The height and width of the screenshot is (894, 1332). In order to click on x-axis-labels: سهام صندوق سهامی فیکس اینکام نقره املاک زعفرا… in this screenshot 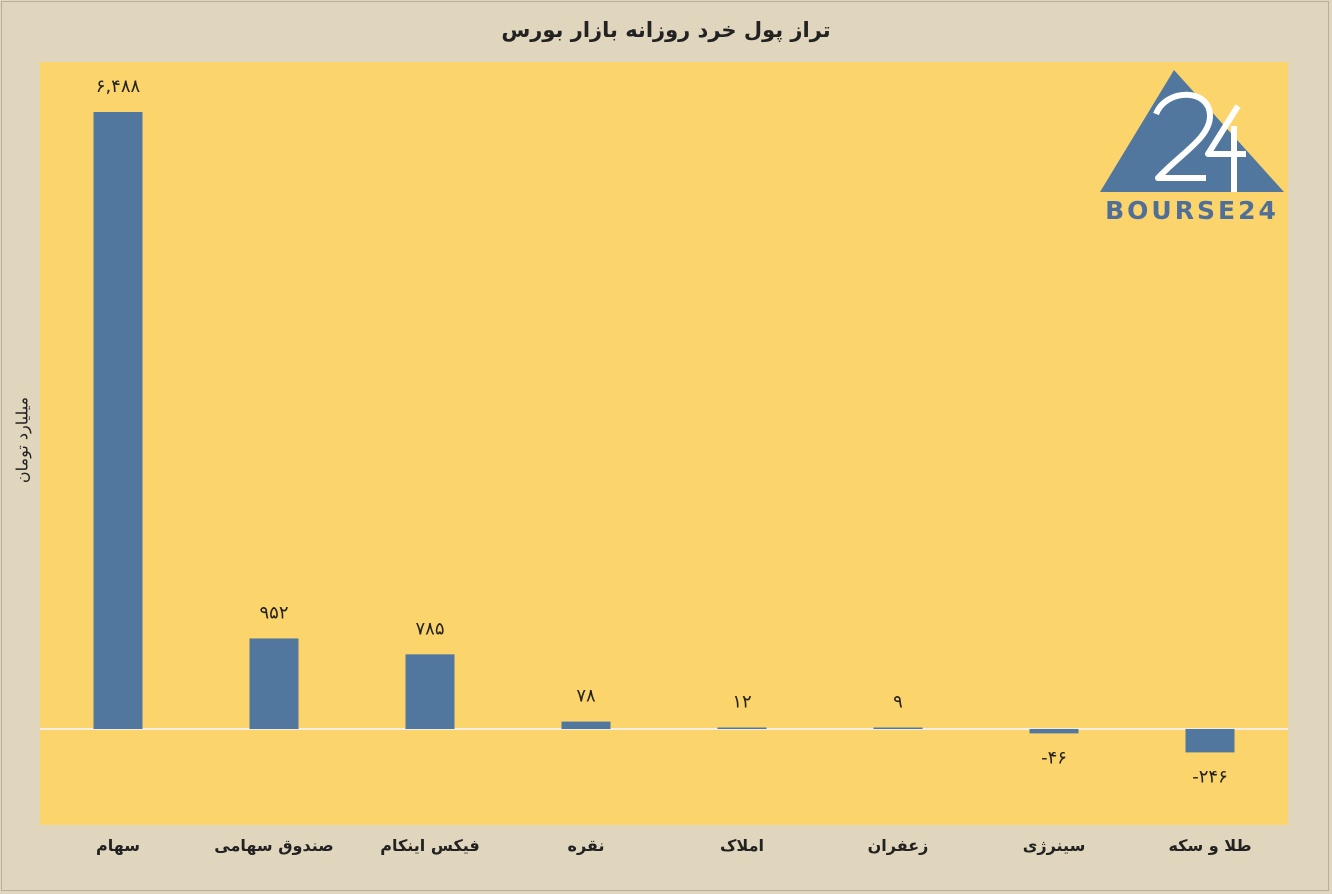, I will do `click(664, 851)`.